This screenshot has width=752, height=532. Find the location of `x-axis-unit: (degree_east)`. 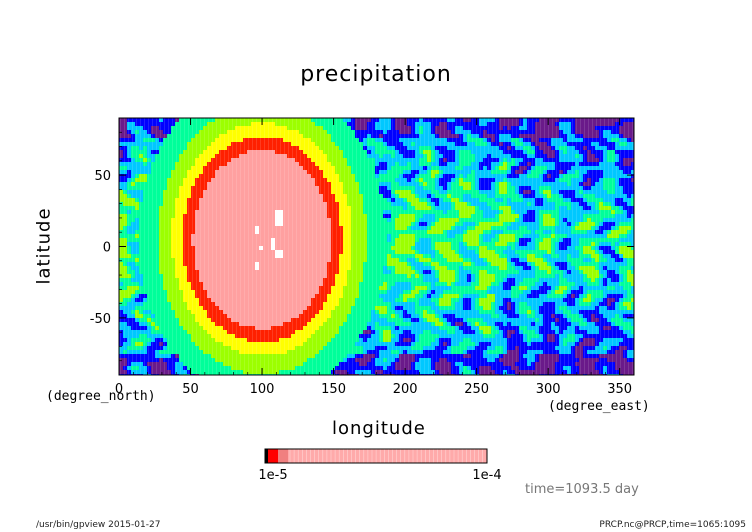

x-axis-unit: (degree_east) is located at coordinates (599, 406).